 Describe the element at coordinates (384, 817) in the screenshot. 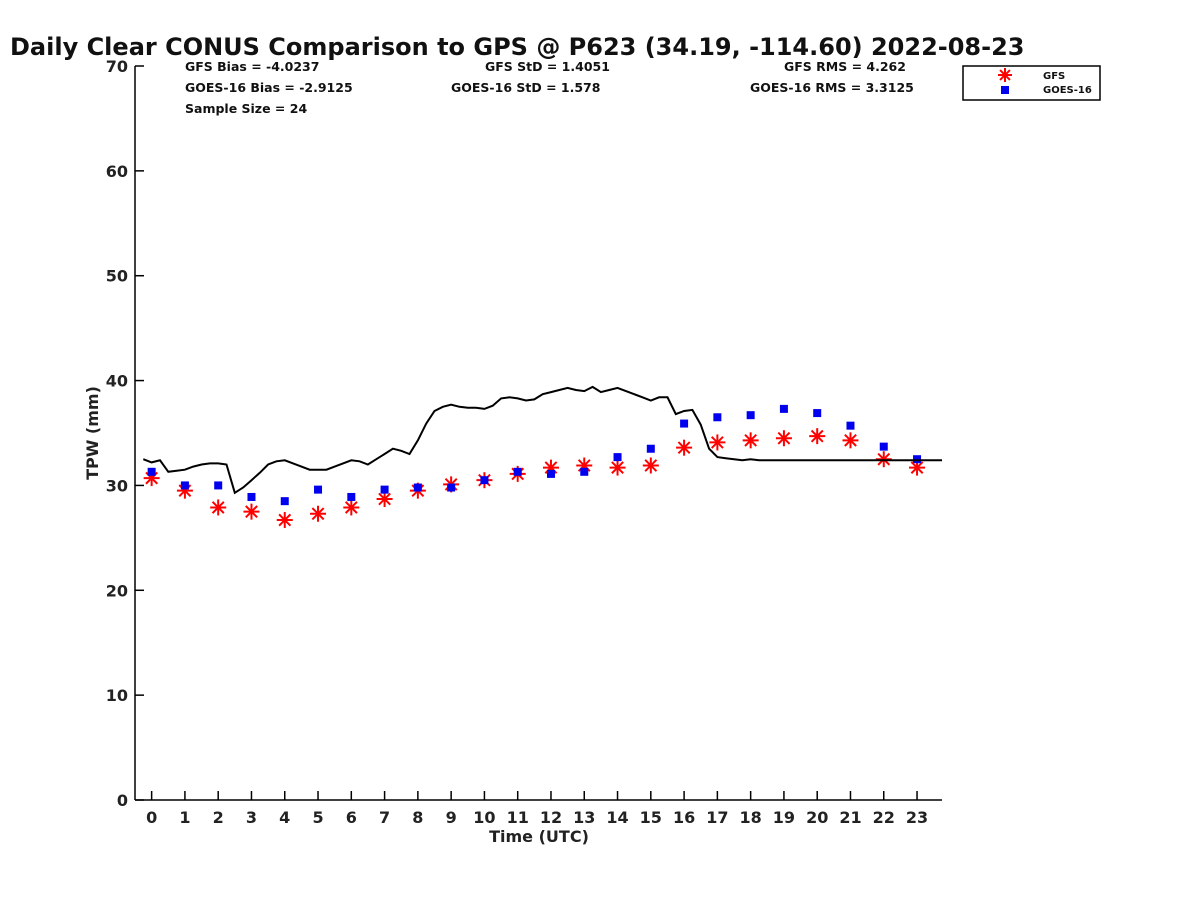

I see `x-tick-label: 7` at that location.